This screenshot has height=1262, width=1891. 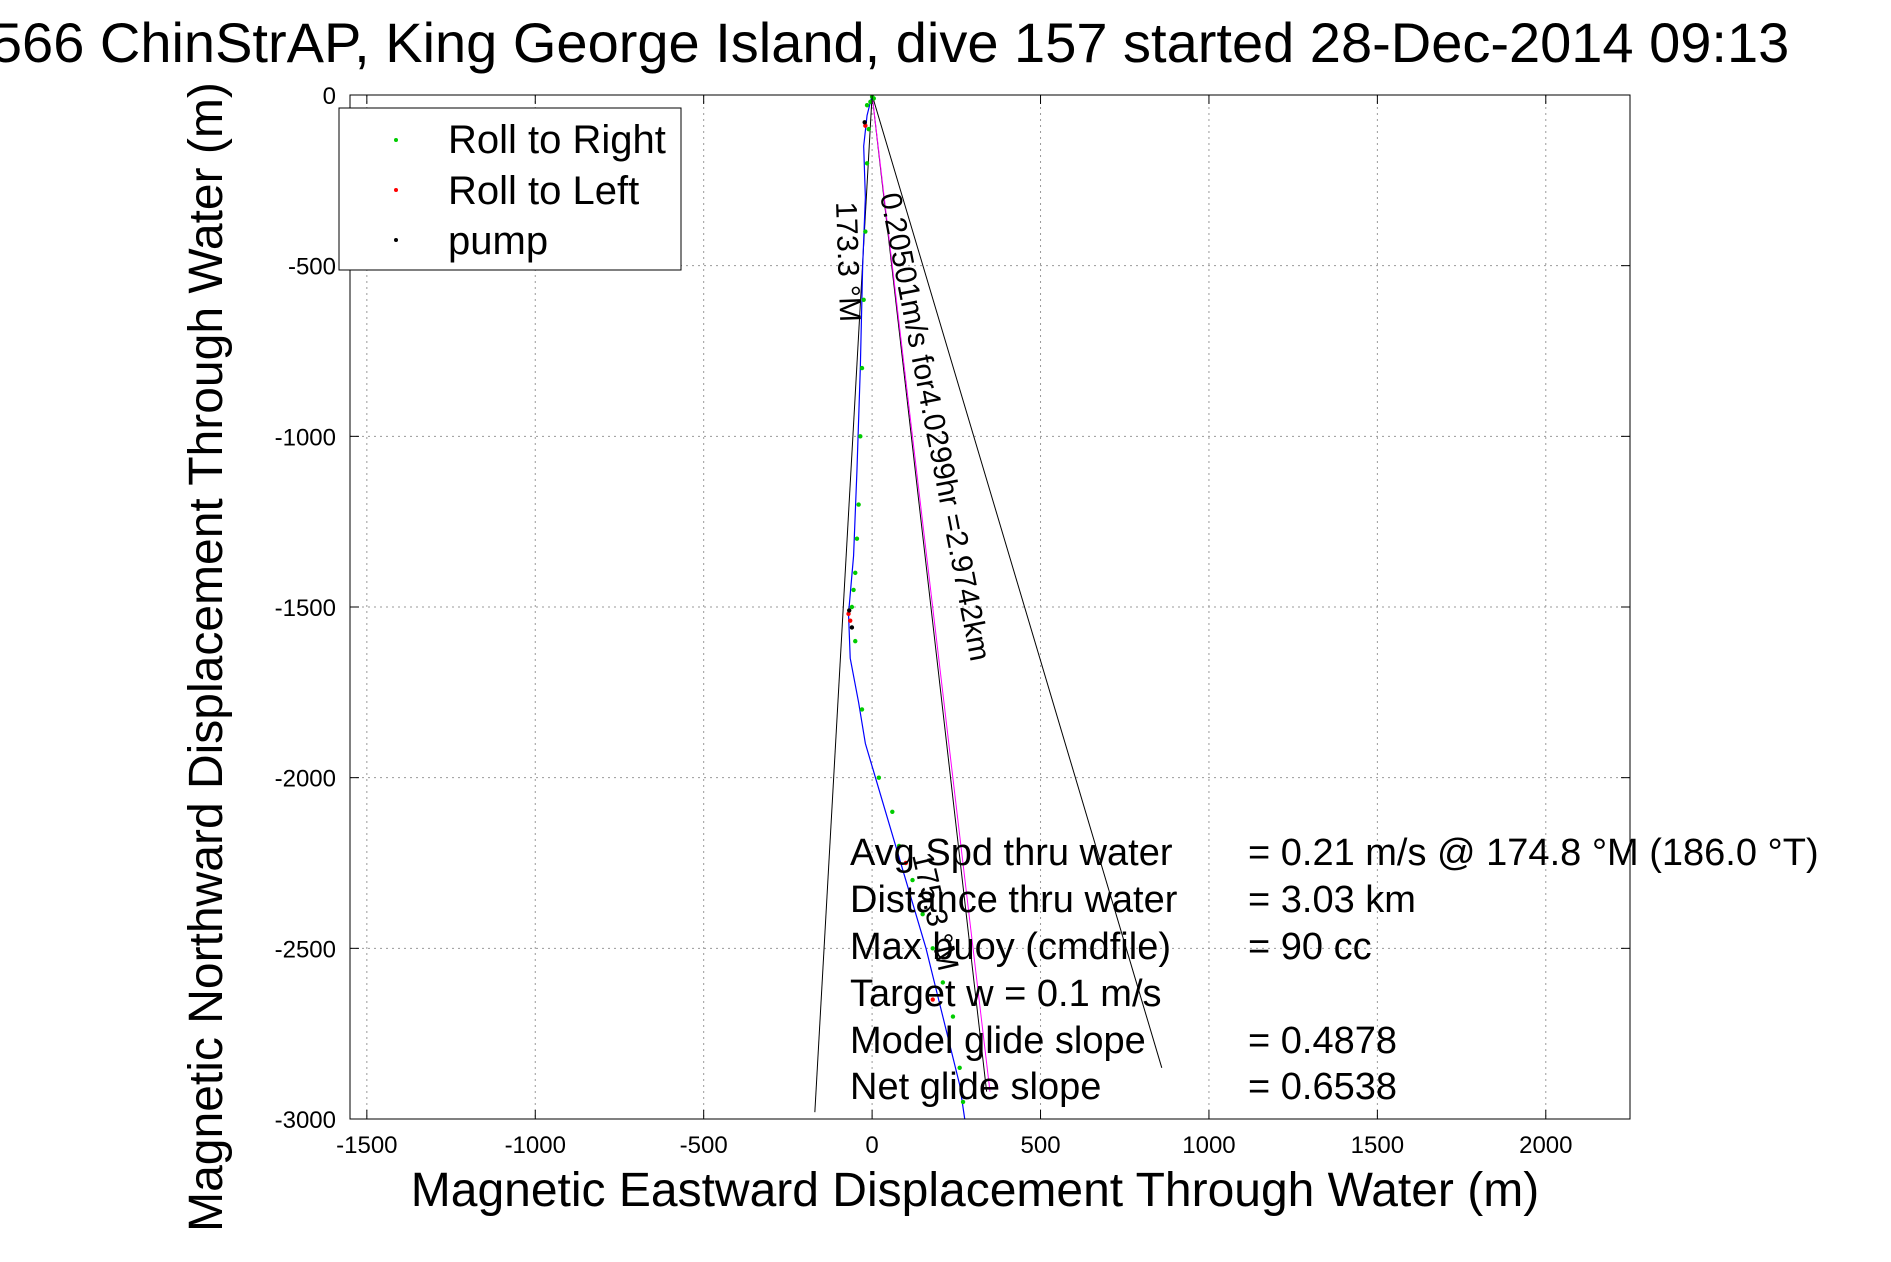 I want to click on legend-label-roll-right: Roll to Right, so click(x=557, y=140).